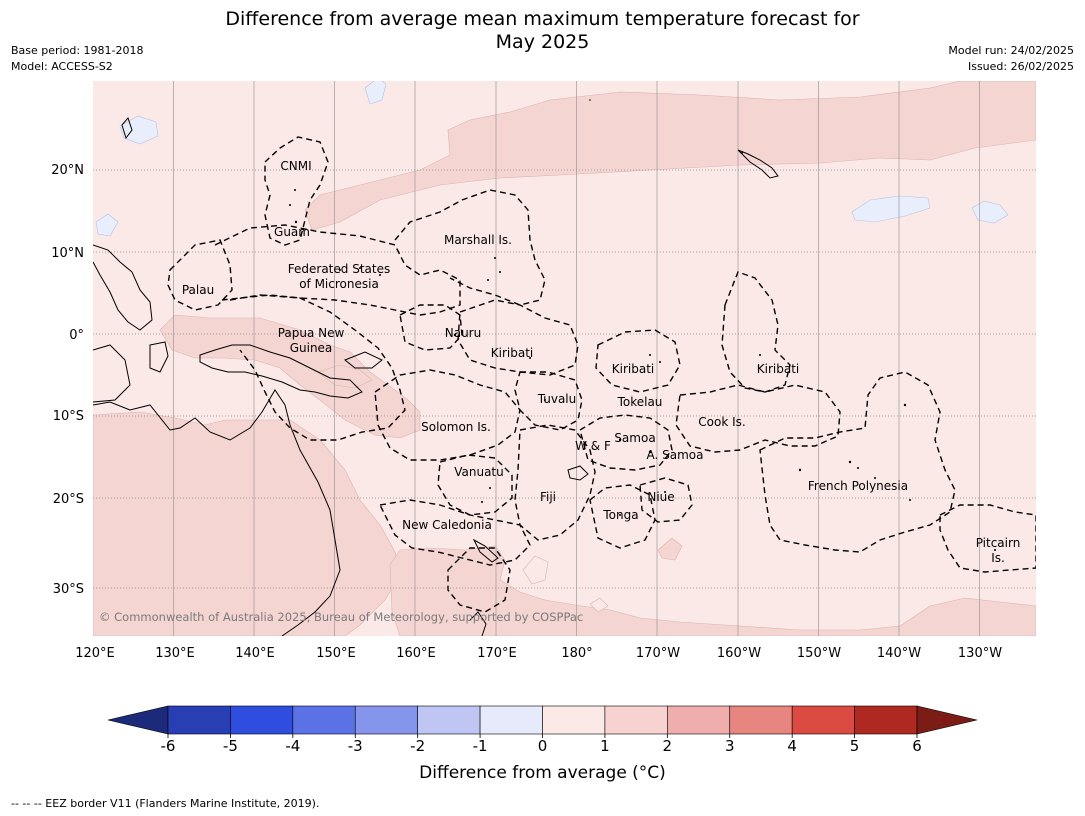 This screenshot has height=816, width=1085. I want to click on png-coast, so click(281, 371).